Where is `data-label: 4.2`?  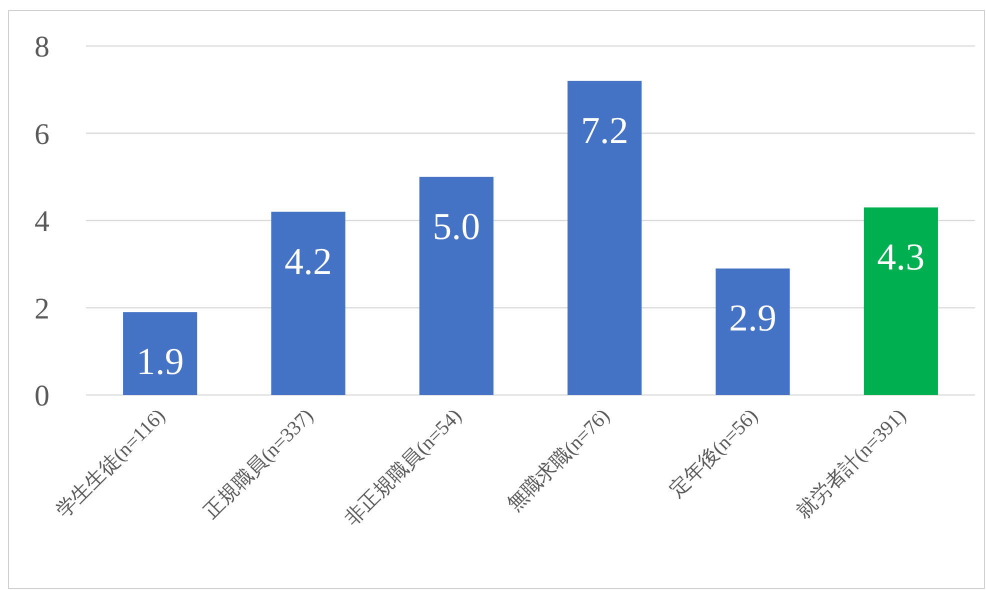 data-label: 4.2 is located at coordinates (308, 261).